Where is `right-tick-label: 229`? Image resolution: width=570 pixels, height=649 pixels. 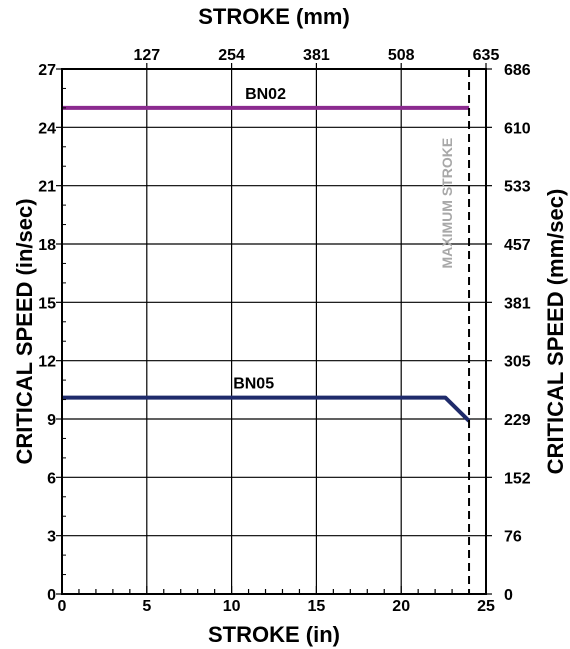 right-tick-label: 229 is located at coordinates (517, 420).